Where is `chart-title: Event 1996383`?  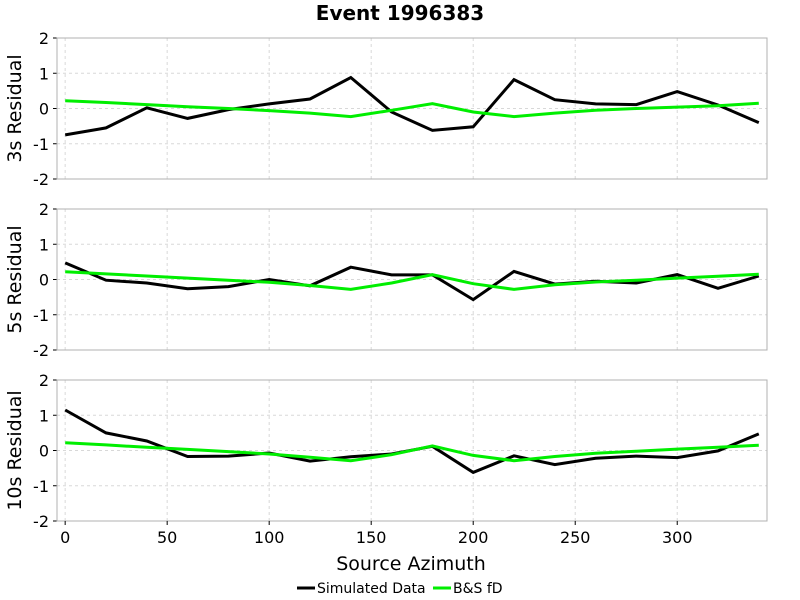
chart-title: Event 1996383 is located at coordinates (400, 13).